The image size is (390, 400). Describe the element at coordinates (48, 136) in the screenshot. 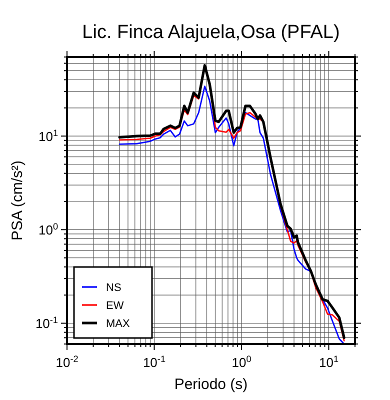

I see `y-tick-label: 10$^{1}$` at that location.